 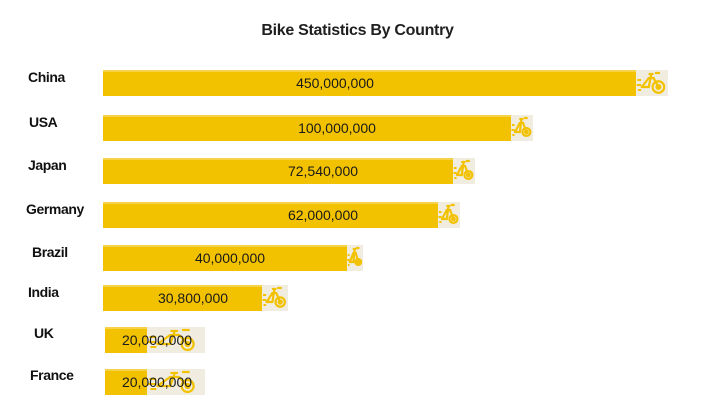 What do you see at coordinates (230, 258) in the screenshot?
I see `data-label: 40,000,000` at bounding box center [230, 258].